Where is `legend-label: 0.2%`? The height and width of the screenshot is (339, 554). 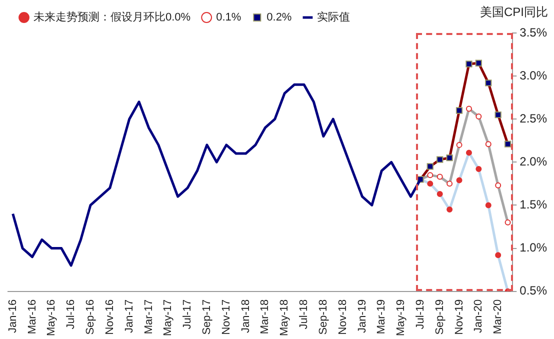
legend-label: 0.2% is located at coordinates (279, 18).